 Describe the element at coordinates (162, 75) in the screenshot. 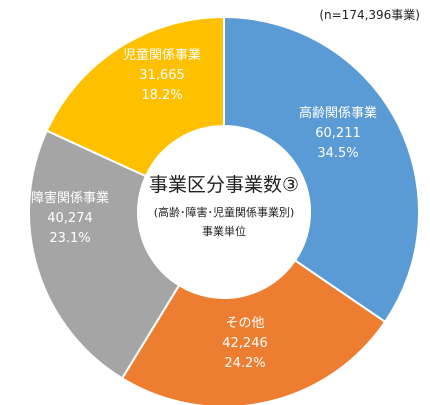

I see `slice-4-value: 31,665` at that location.